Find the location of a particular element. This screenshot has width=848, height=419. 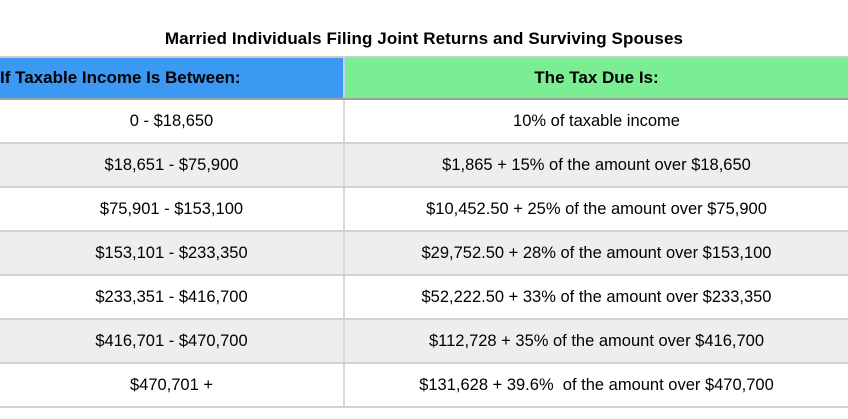

income-range-cell: 0 - $18,650 is located at coordinates (172, 121).